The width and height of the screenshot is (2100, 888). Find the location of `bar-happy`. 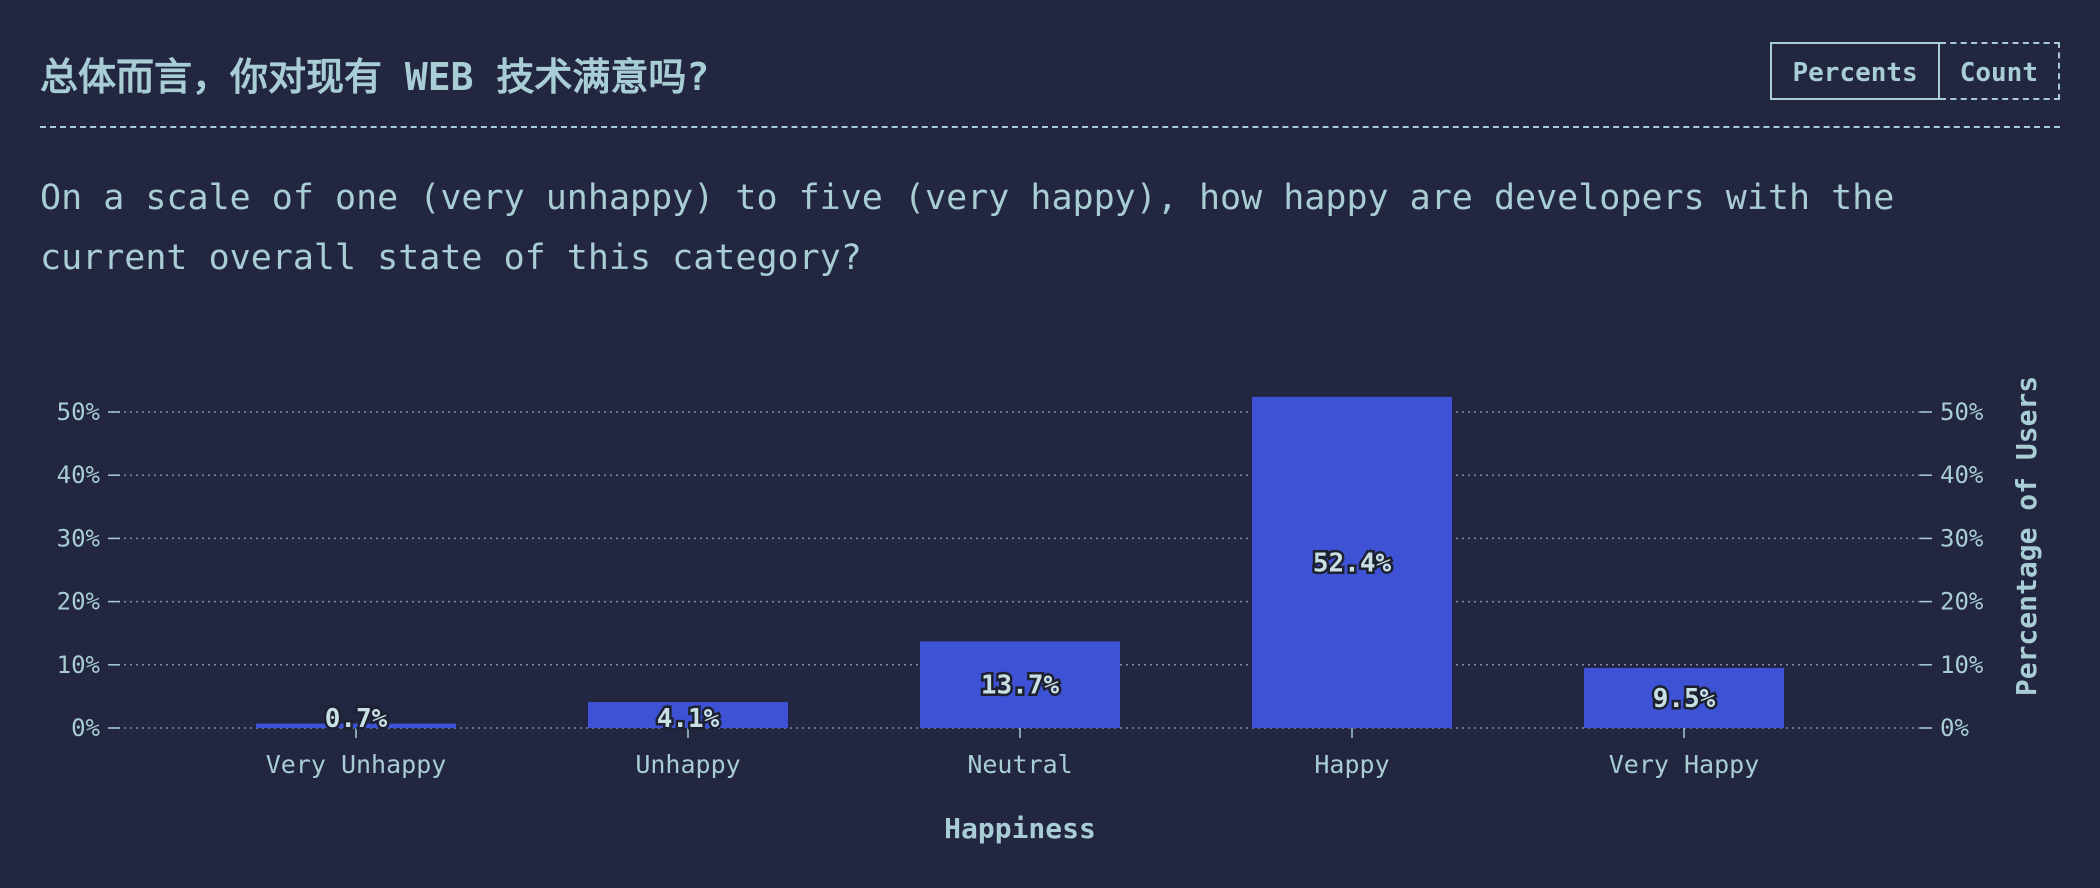

bar-happy is located at coordinates (1352, 562).